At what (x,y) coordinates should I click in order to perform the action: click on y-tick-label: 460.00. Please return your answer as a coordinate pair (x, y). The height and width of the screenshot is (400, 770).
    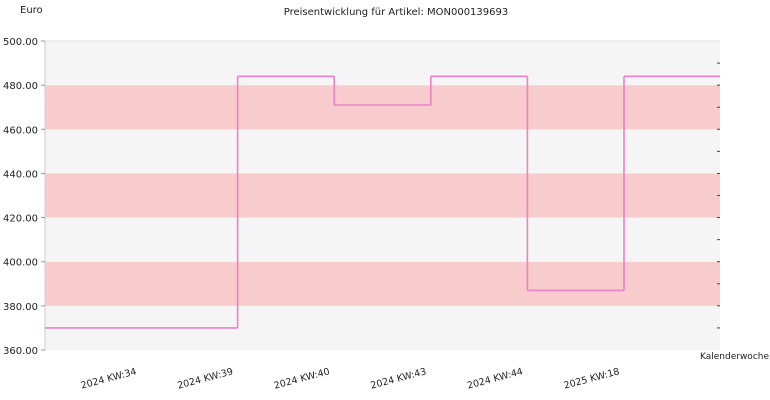
    Looking at the image, I should click on (20, 130).